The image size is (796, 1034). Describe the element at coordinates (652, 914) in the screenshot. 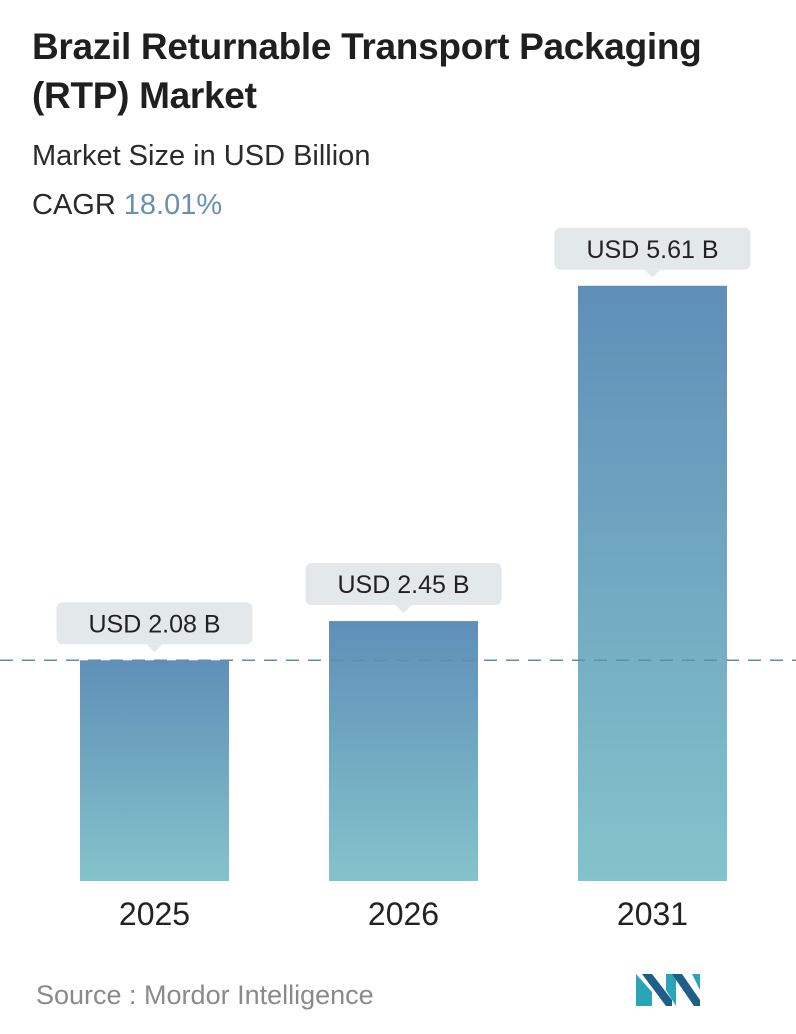

I see `x-tick-2031: 2031` at that location.